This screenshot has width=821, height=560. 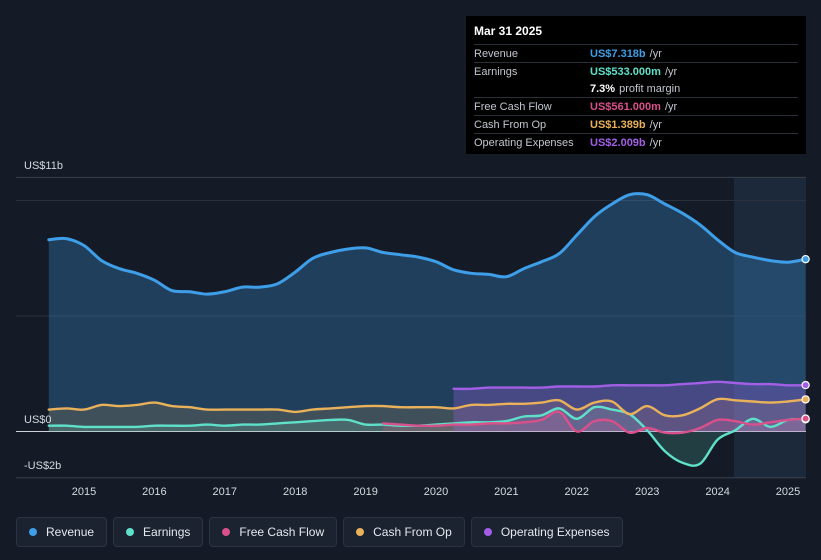 What do you see at coordinates (43, 166) in the screenshot?
I see `y-axis-top-label: US$11b` at bounding box center [43, 166].